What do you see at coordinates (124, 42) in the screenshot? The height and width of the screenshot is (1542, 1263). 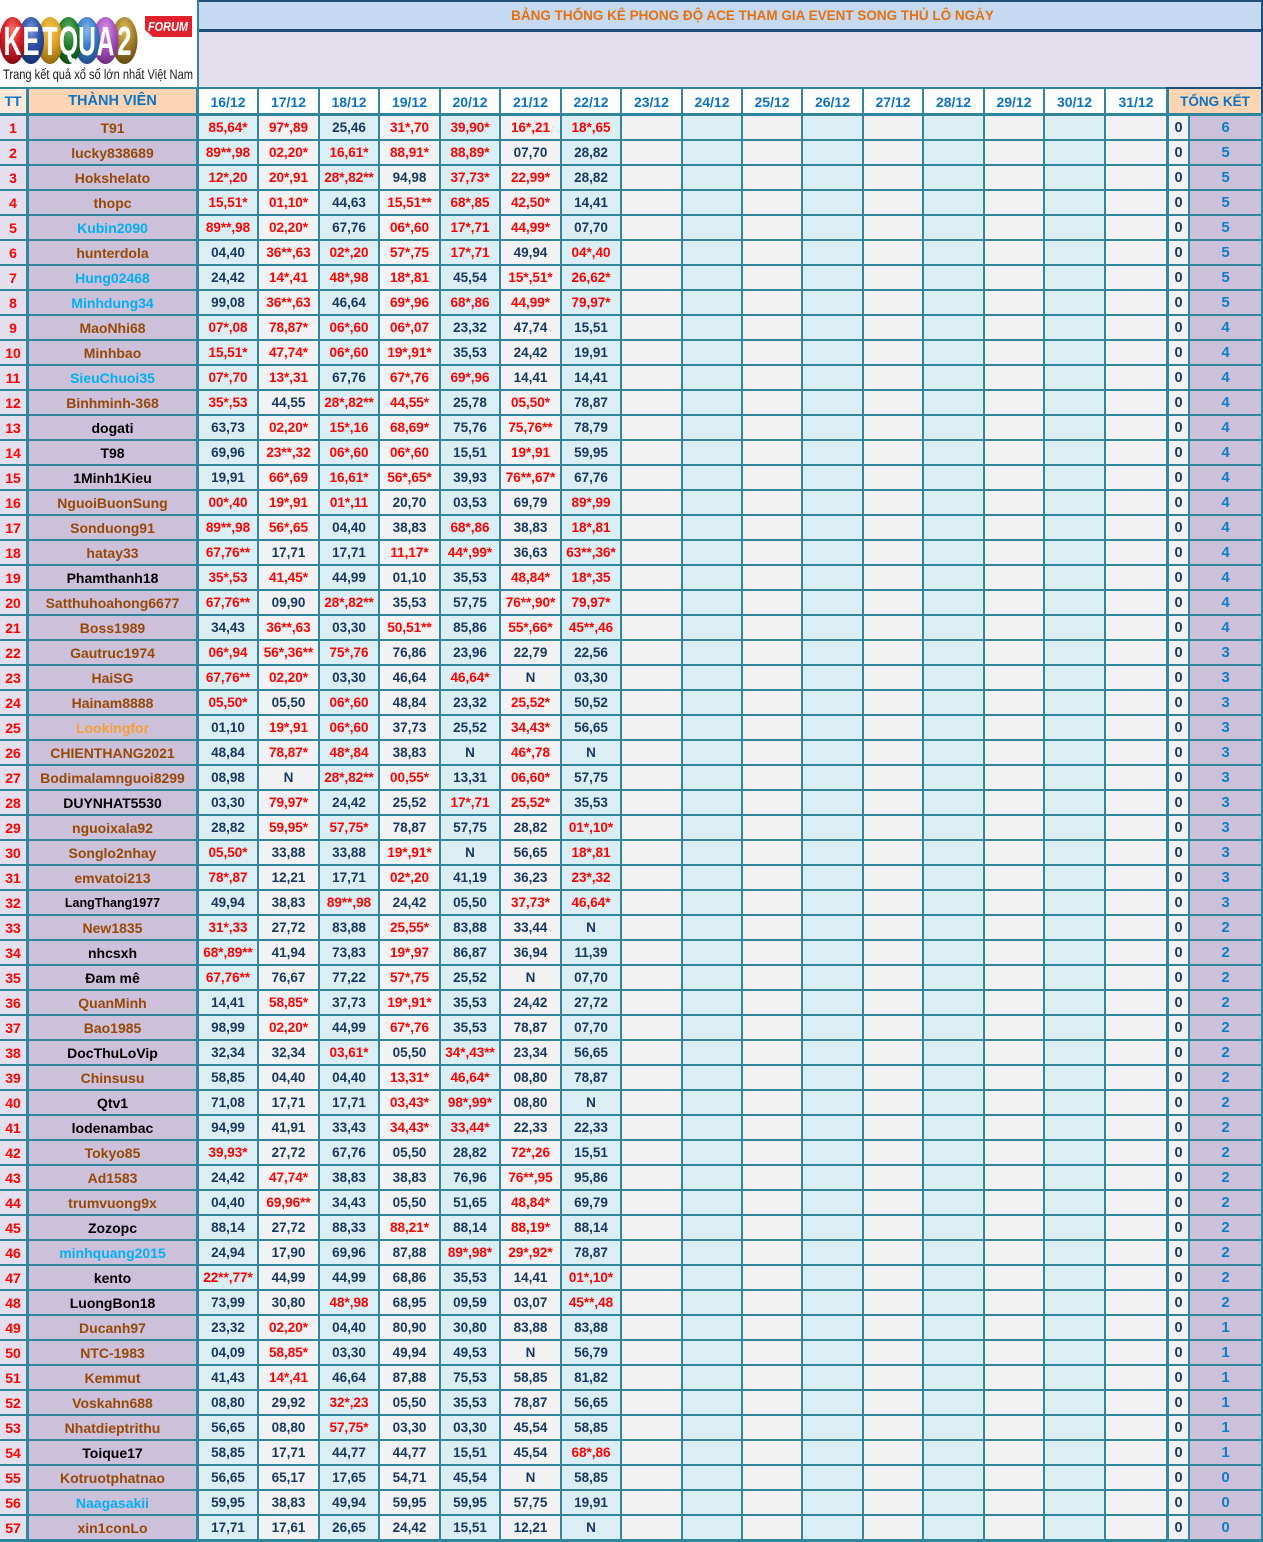 I see `svg-text: 2` at bounding box center [124, 42].